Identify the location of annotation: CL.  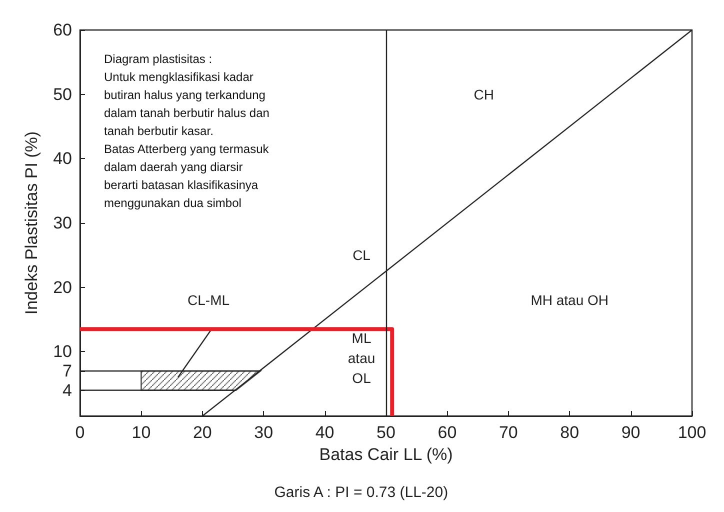
(361, 255).